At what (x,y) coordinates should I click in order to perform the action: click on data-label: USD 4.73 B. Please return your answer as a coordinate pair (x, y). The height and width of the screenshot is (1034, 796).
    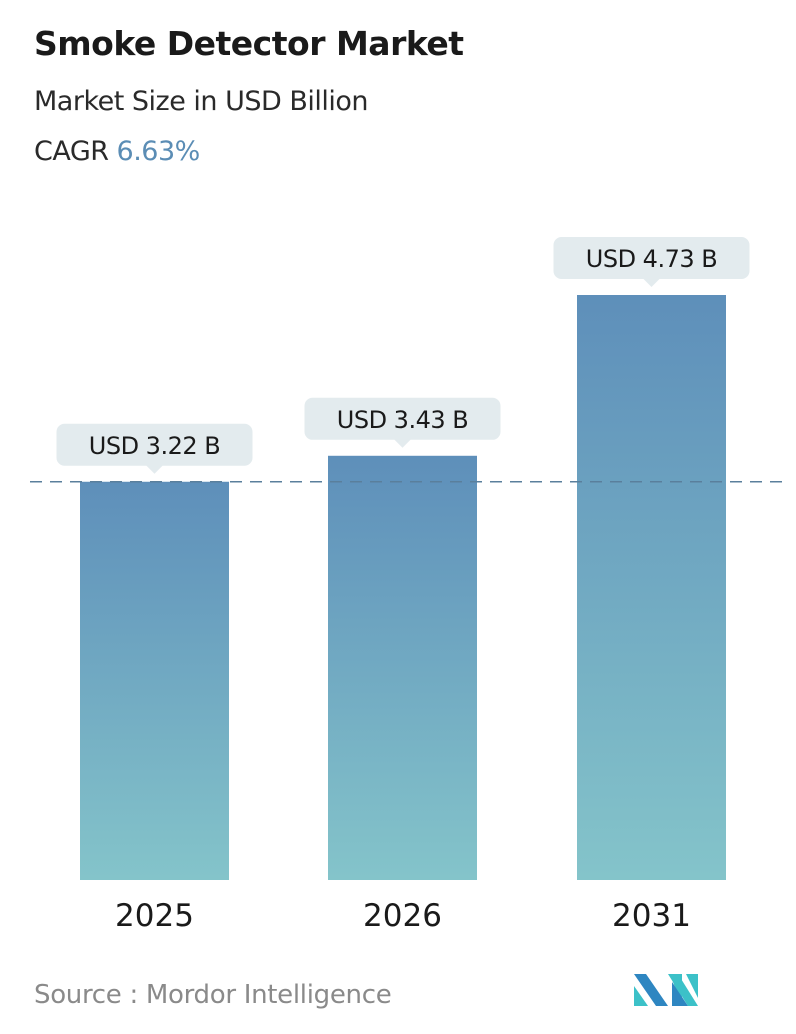
    Looking at the image, I should click on (651, 259).